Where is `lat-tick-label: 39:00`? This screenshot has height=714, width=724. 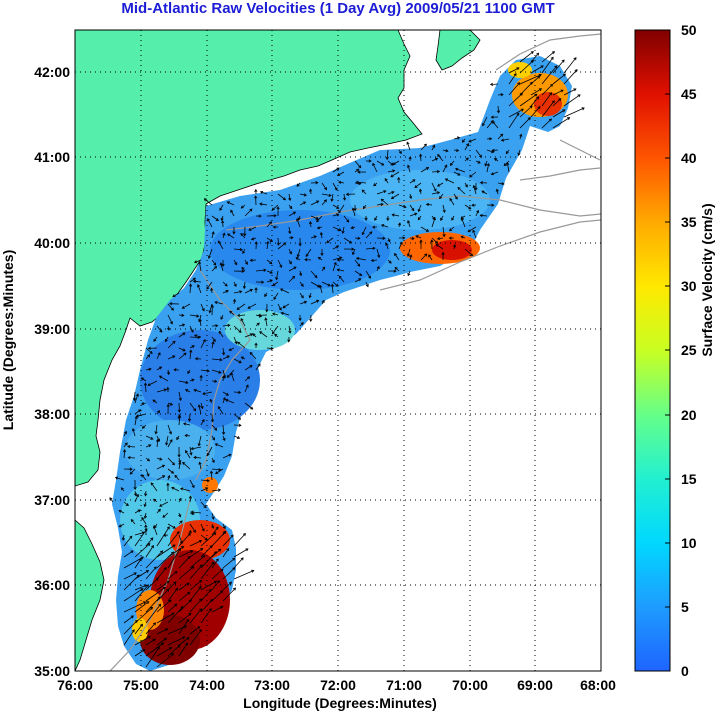 lat-tick-label: 39:00 is located at coordinates (52, 329).